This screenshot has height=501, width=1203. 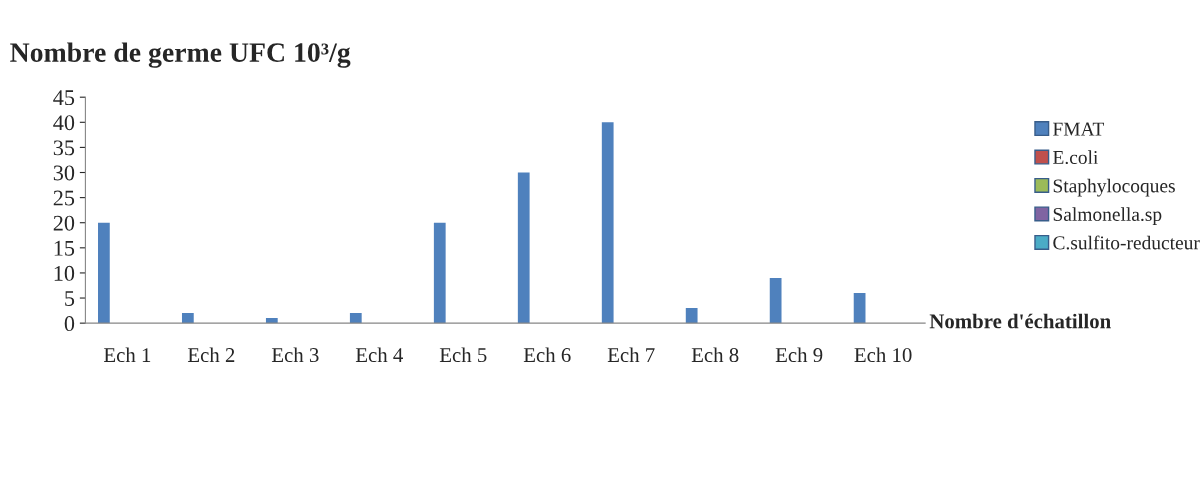 I want to click on x-tick-label: Ech 5, so click(x=463, y=355).